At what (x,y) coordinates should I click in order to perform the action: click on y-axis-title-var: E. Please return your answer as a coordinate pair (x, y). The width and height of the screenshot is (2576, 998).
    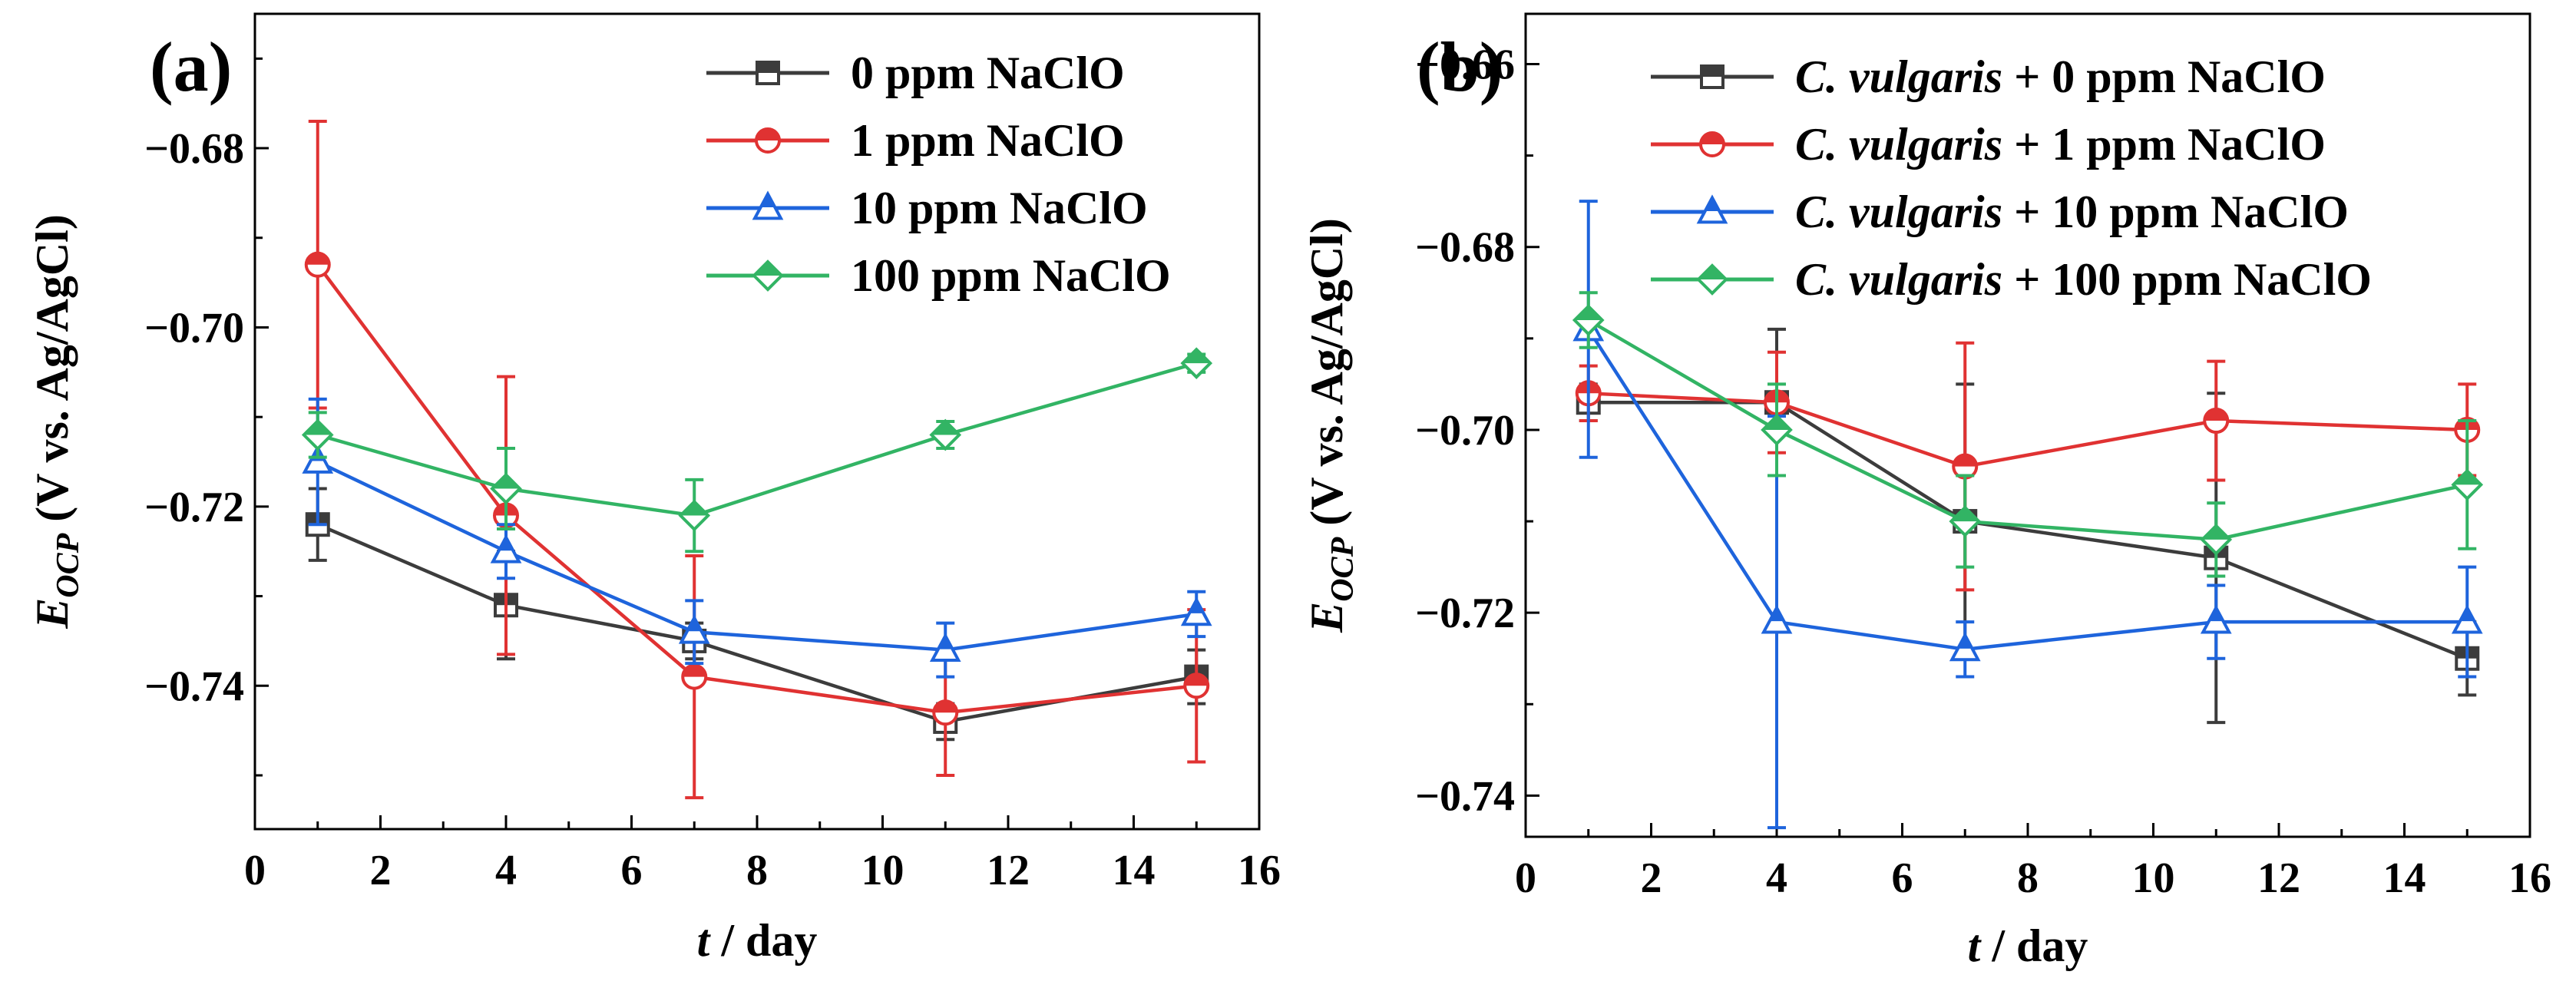
    Looking at the image, I should click on (52, 614).